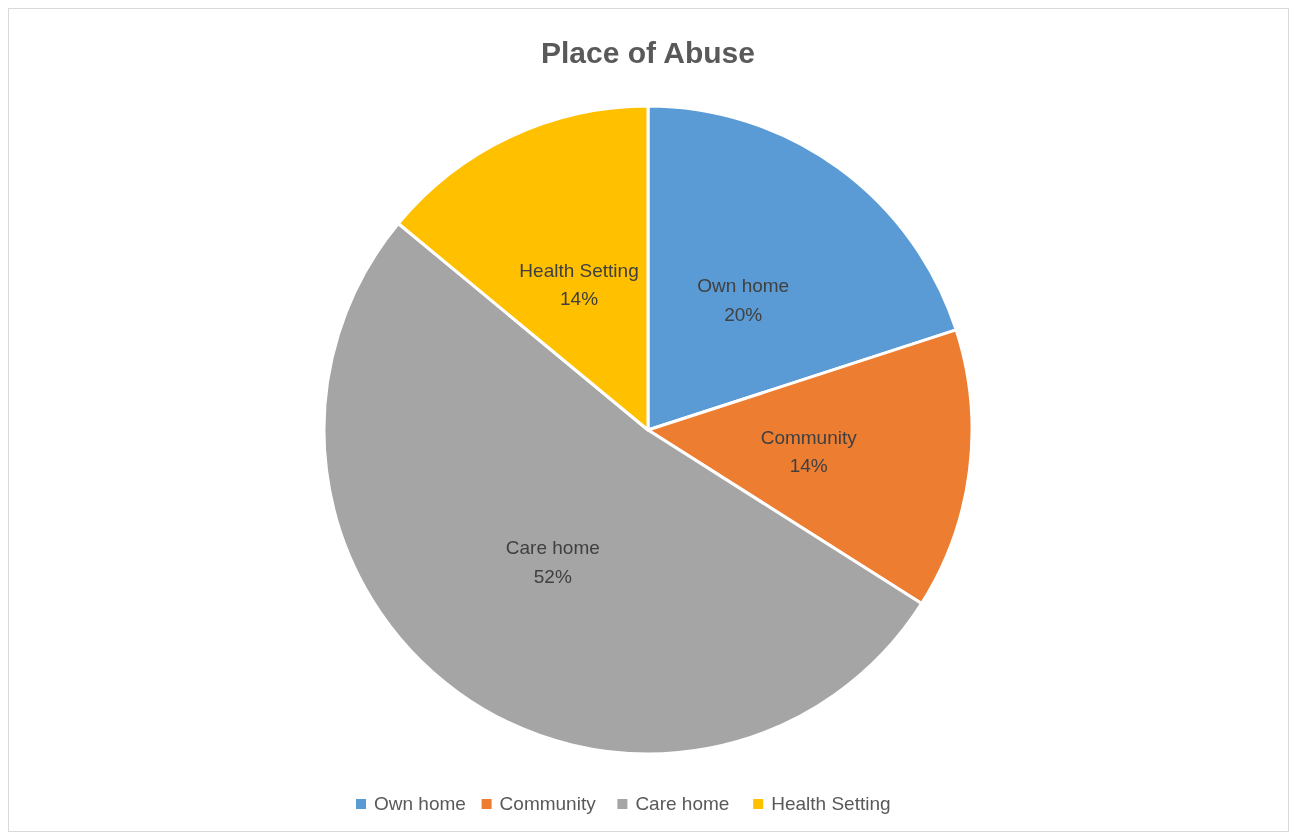 This screenshot has width=1297, height=840. I want to click on slice-label: Community, so click(809, 437).